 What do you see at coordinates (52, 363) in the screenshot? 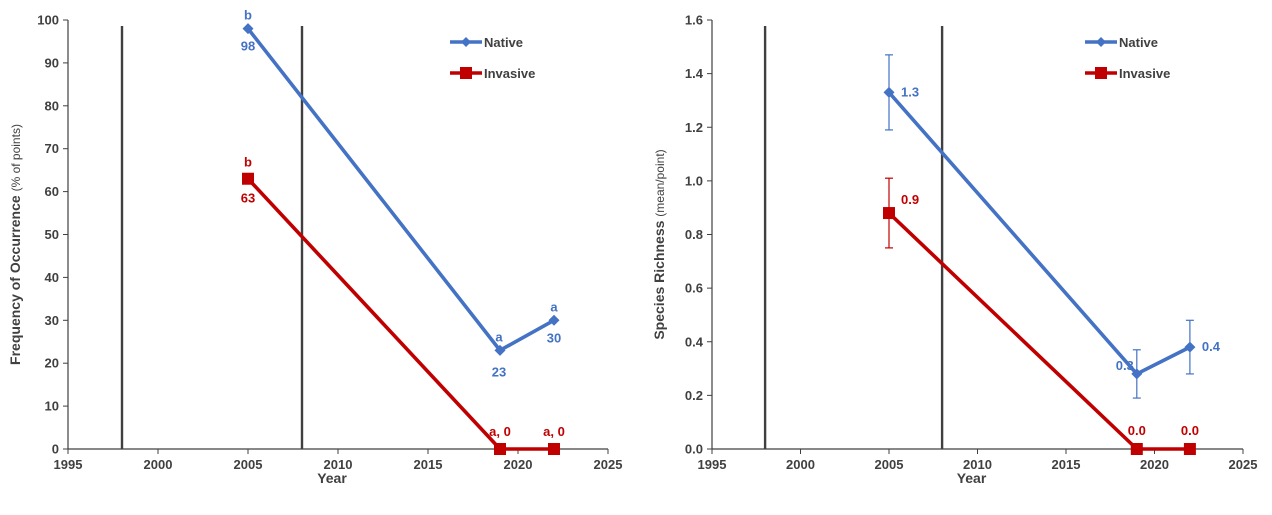
I see `y-tick-label: 20` at bounding box center [52, 363].